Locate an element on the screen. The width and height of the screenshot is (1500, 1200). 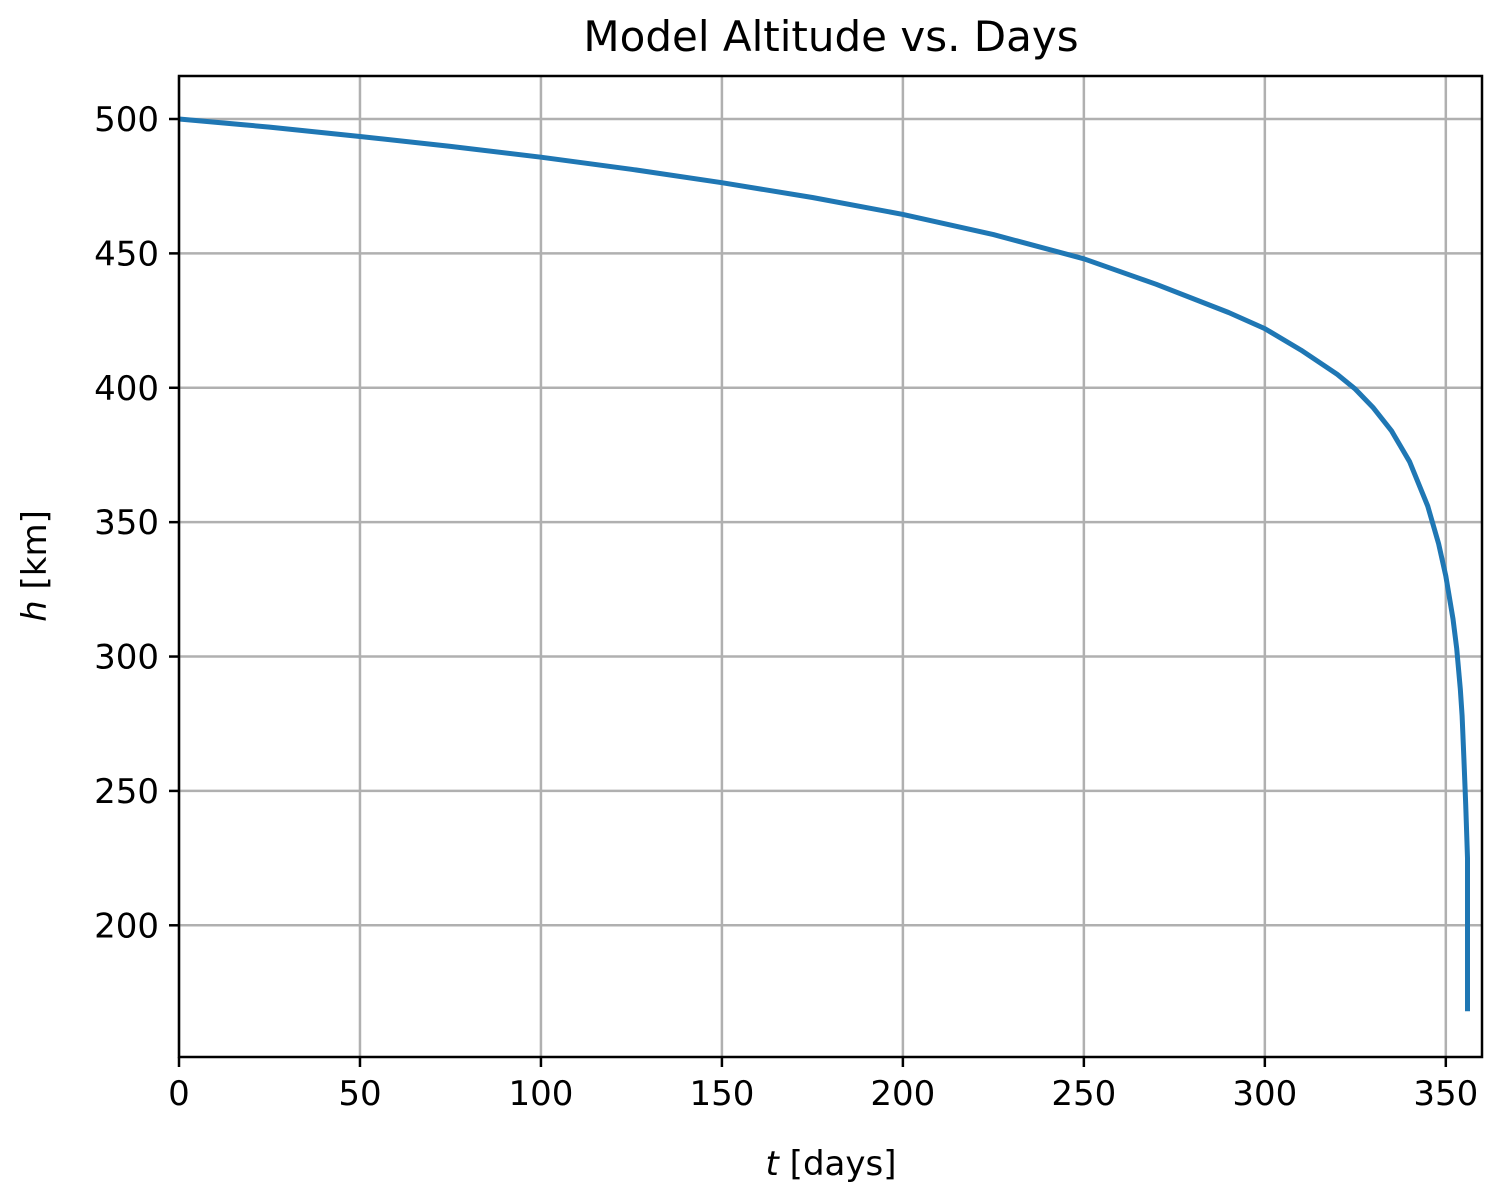
x-axis-unit: [days] is located at coordinates (838, 1164).